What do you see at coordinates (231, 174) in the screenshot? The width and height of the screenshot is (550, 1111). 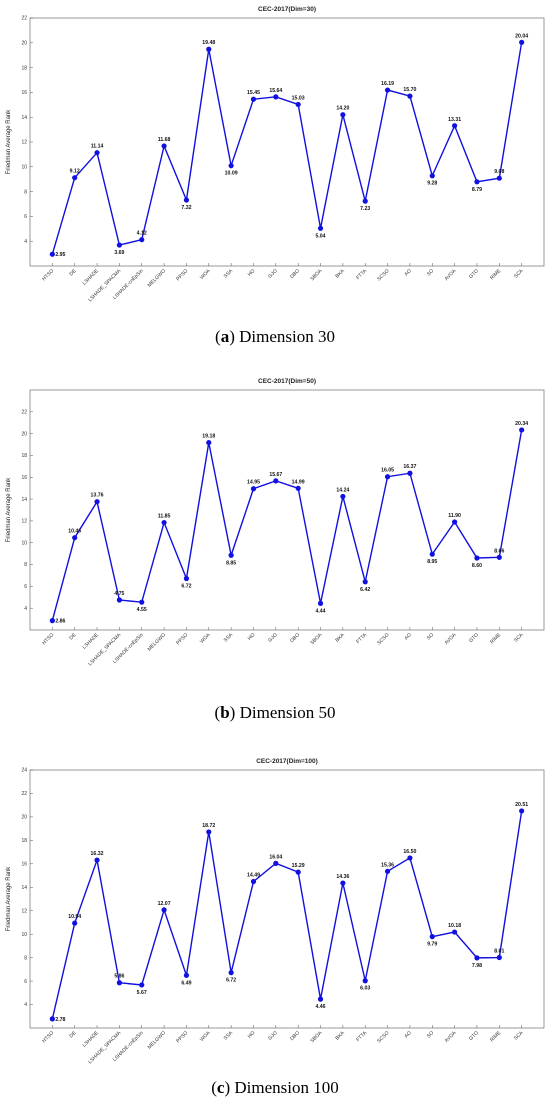 I see `data-label: 10.09` at bounding box center [231, 174].